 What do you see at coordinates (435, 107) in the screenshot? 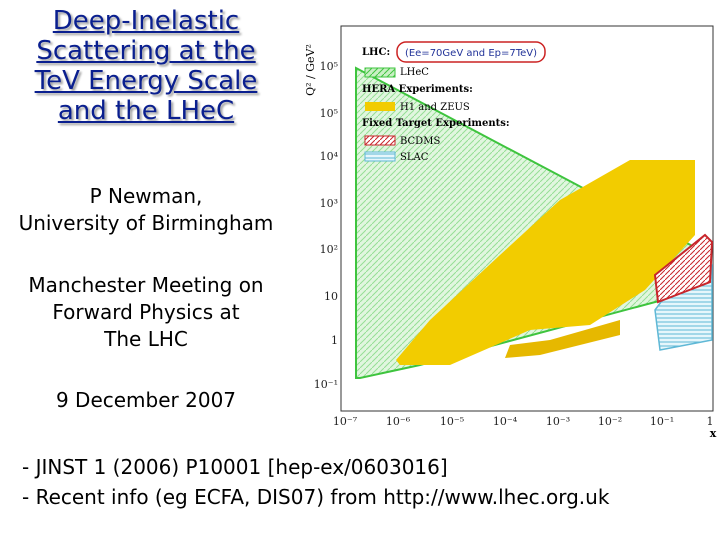
I see `legend-hera-label: H1 and ZEUS` at bounding box center [435, 107].